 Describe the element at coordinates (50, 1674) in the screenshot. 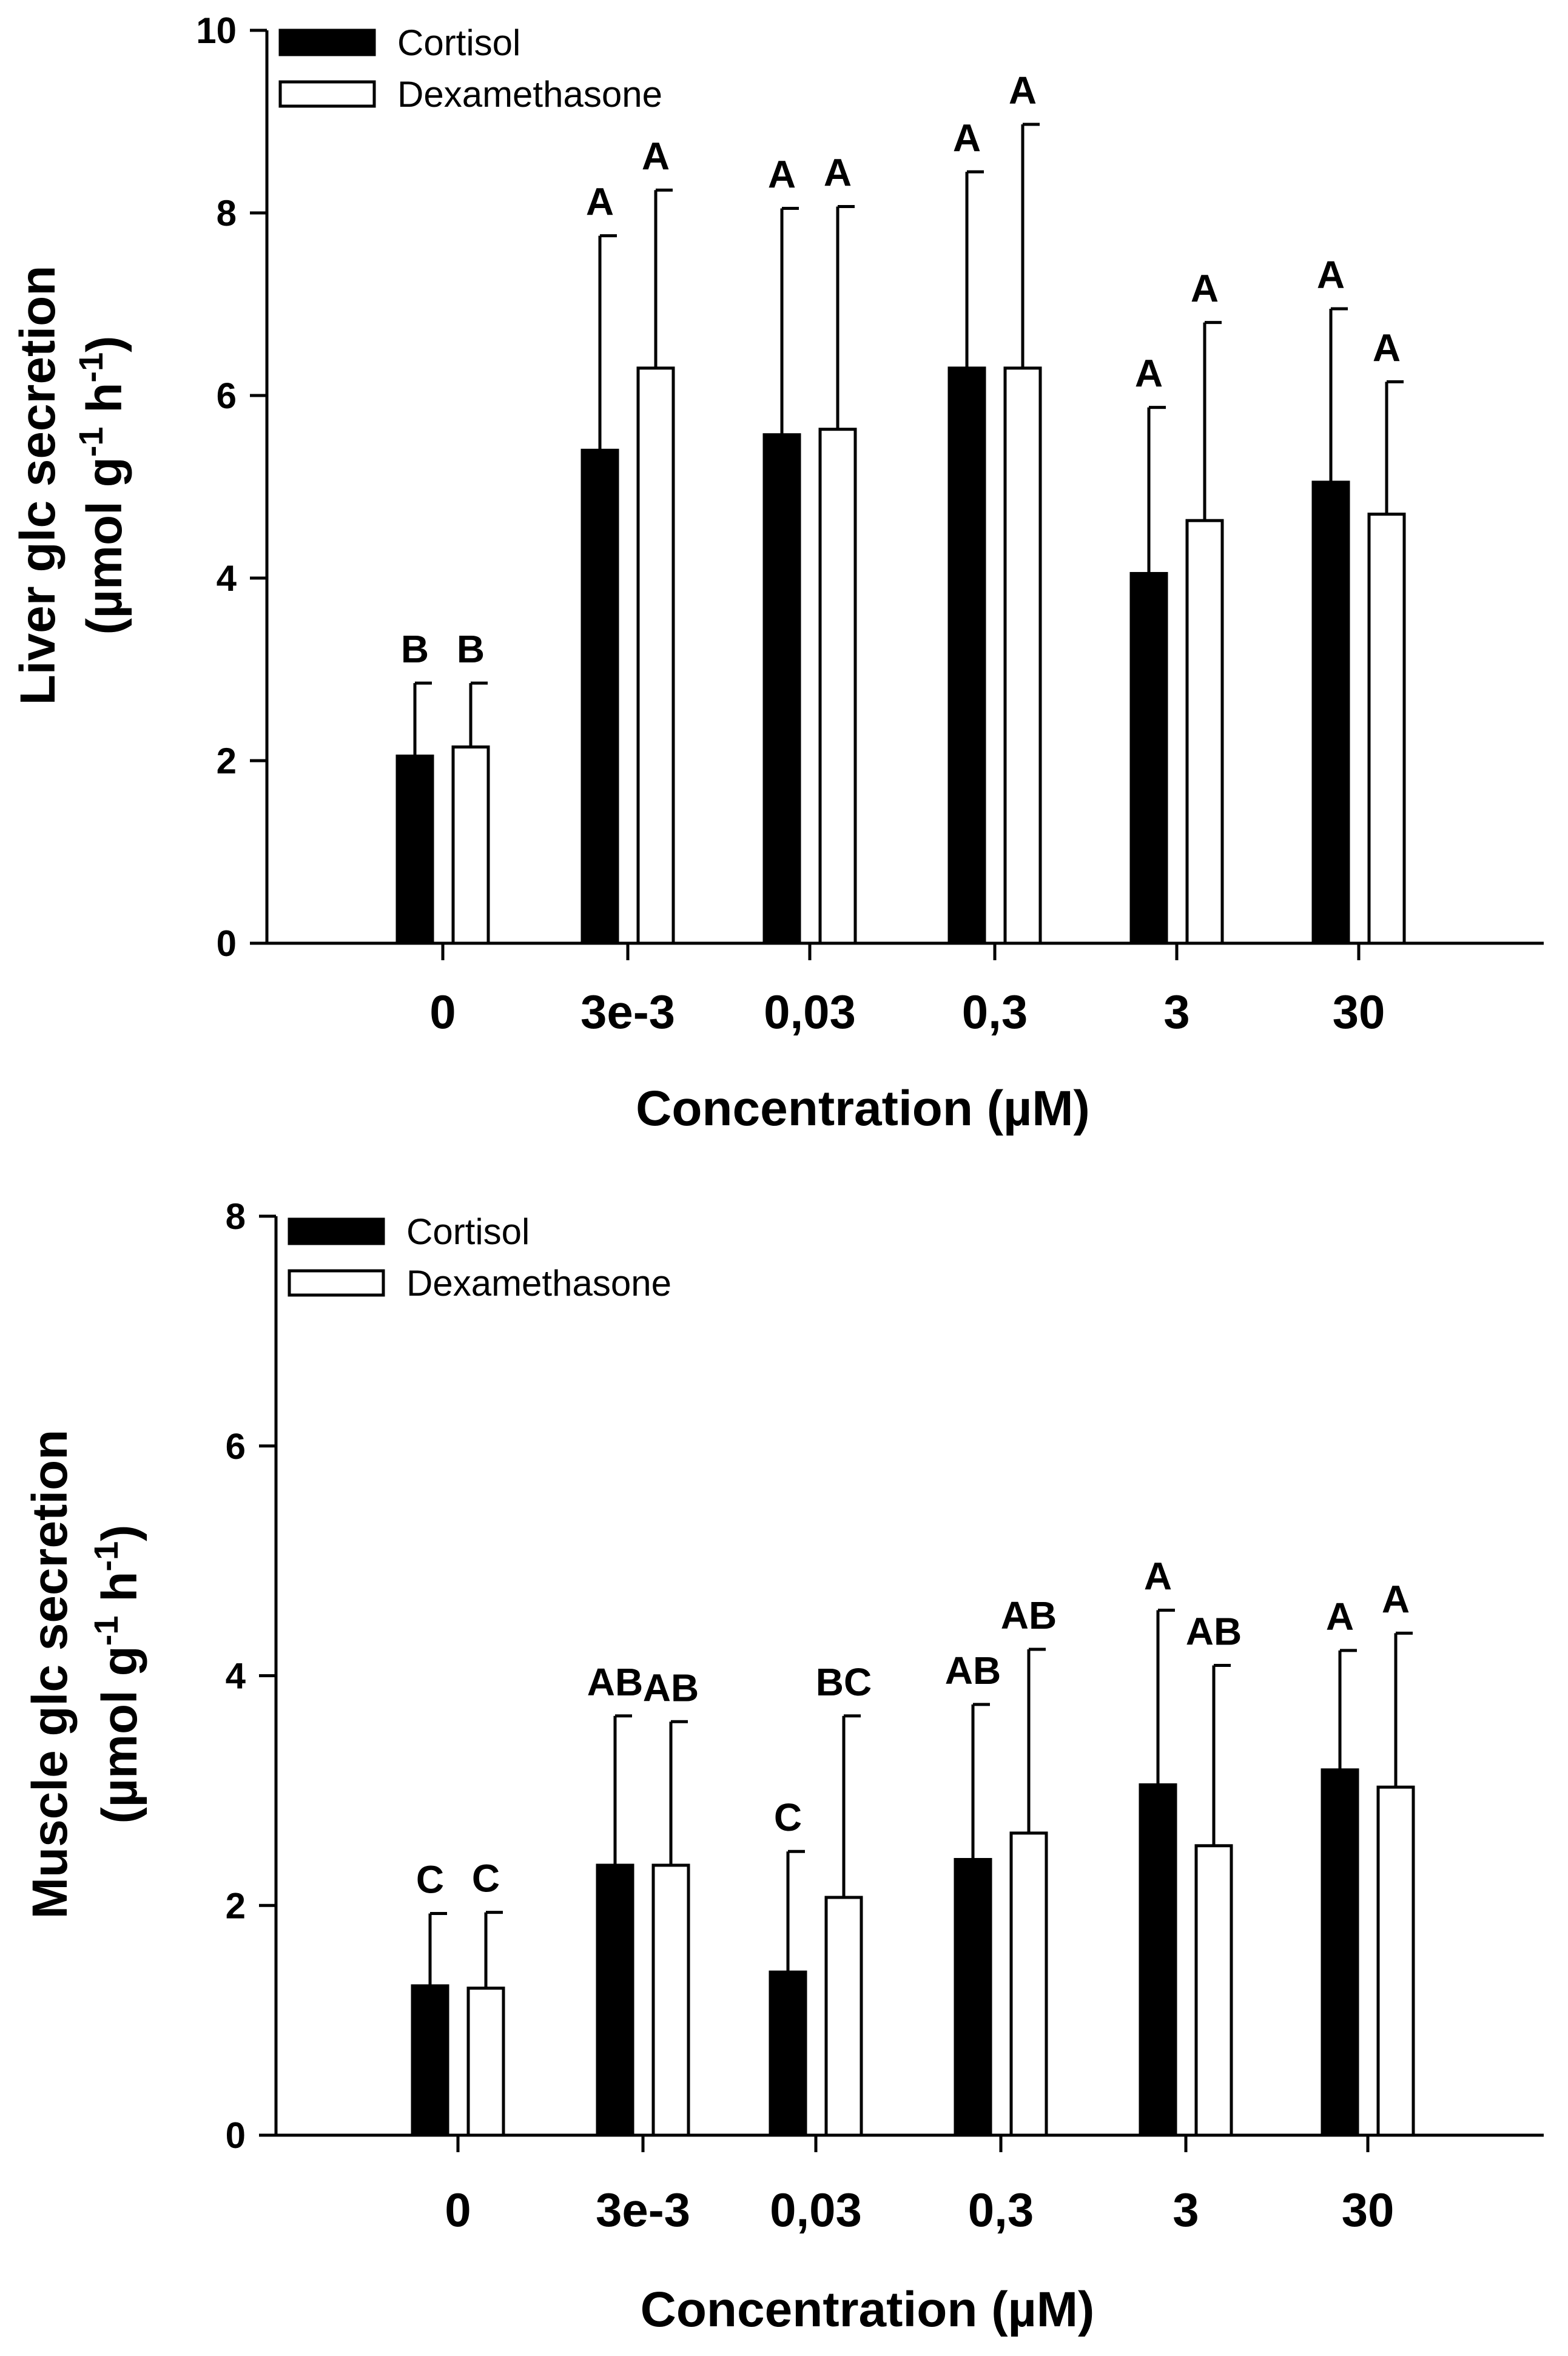

I see `y-axis-title: Muscle glc secretion` at that location.